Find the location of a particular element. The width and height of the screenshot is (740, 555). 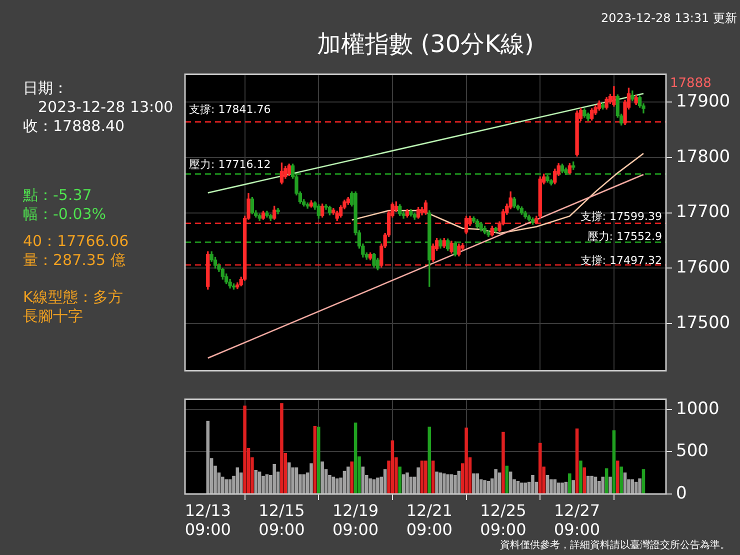

text: 2023-12-28 13:00 is located at coordinates (106, 107).